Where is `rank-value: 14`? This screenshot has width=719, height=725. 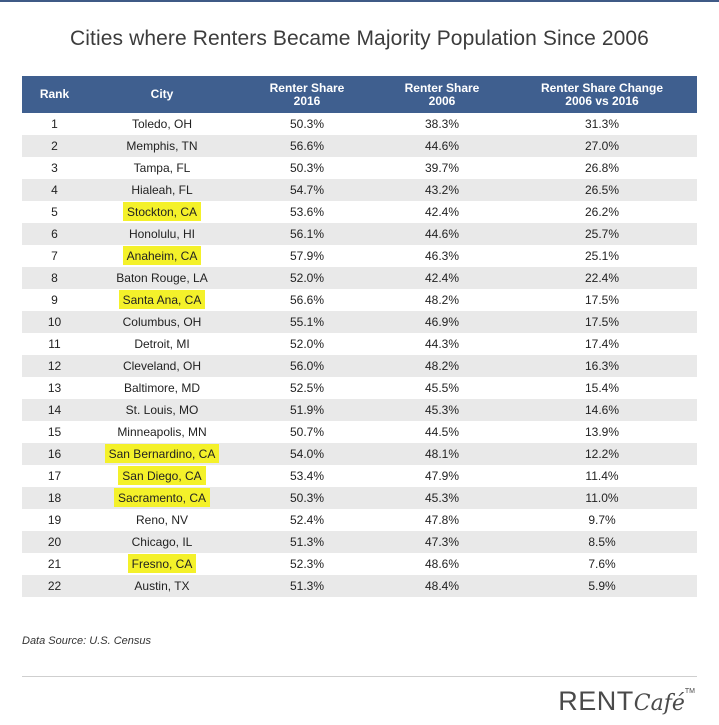 rank-value: 14 is located at coordinates (54, 410).